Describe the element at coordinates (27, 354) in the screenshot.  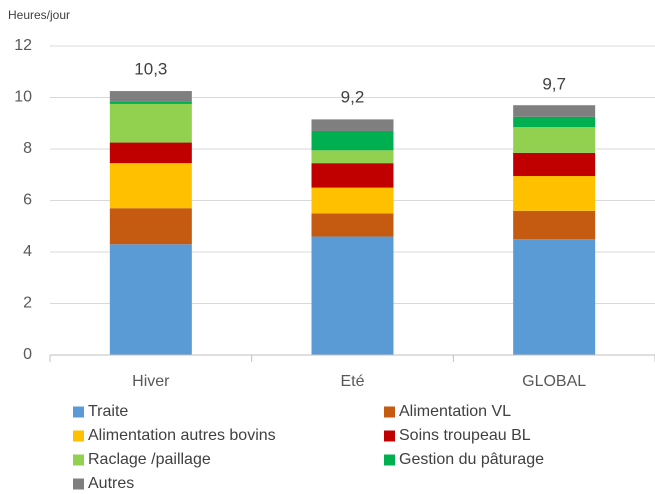
I see `y-tick-label: 0` at that location.